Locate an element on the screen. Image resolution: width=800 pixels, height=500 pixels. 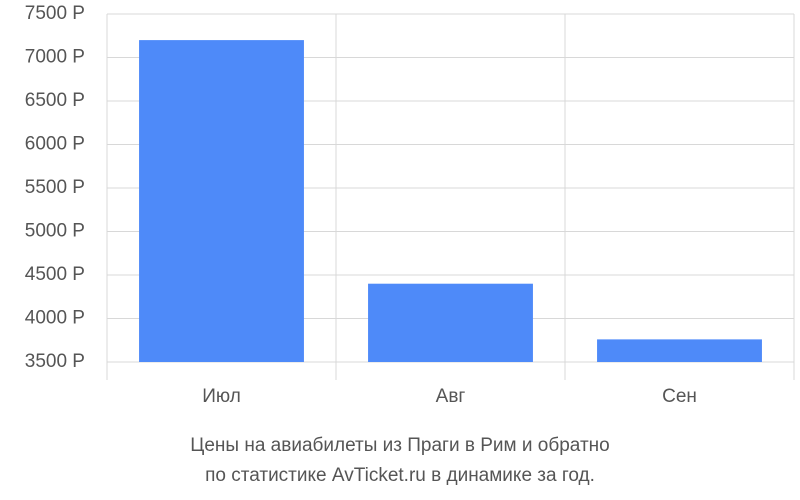
y-tick-label: 4000 Р is located at coordinates (55, 318).